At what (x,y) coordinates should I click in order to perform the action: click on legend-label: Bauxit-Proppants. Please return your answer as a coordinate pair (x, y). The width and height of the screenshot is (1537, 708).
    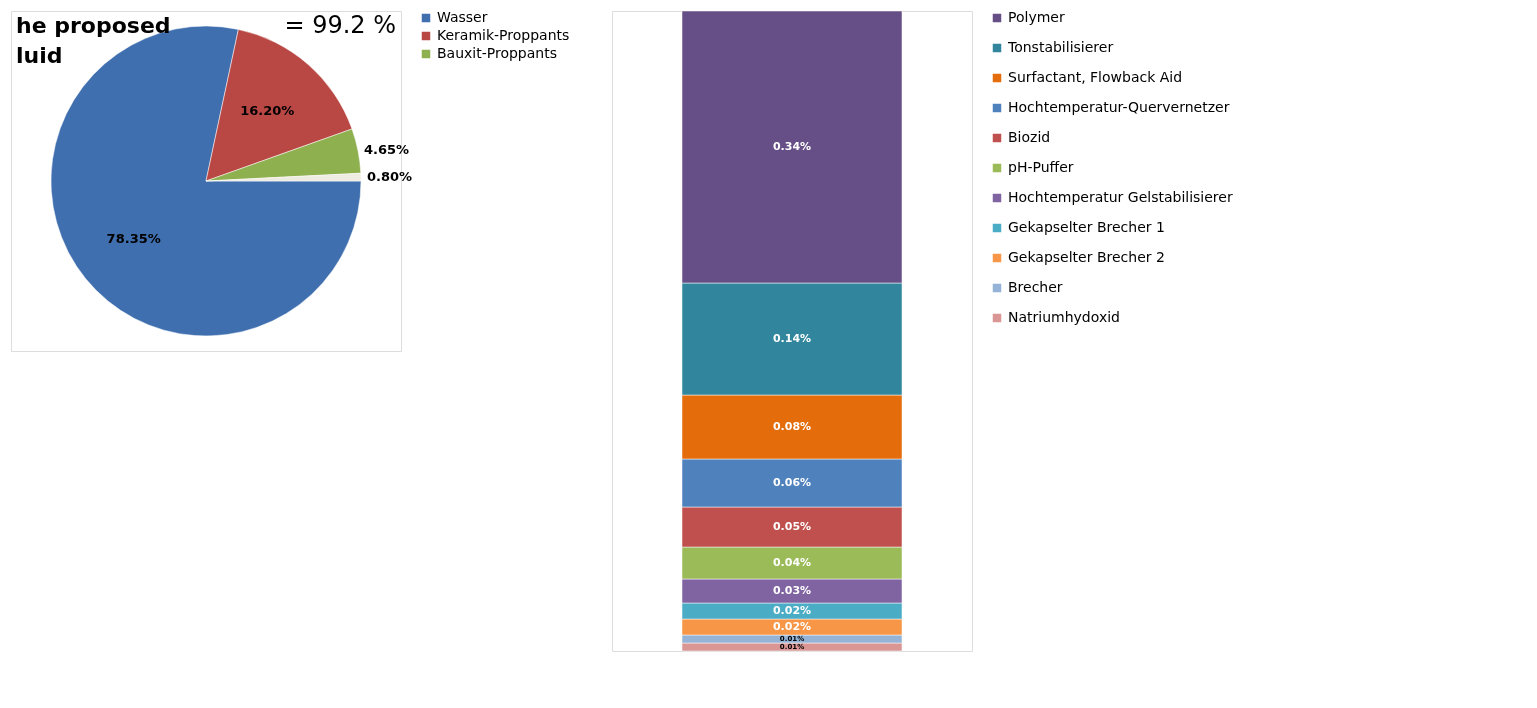
    Looking at the image, I should click on (497, 53).